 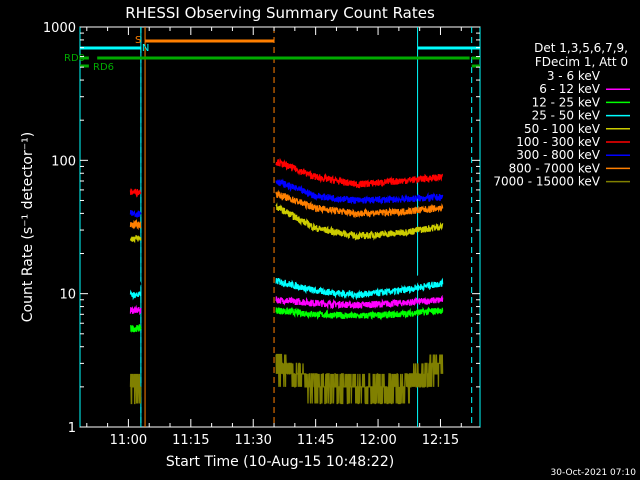 I want to click on x-axis-label: Start Time (10-Aug-15 10:48:22), so click(x=280, y=462).